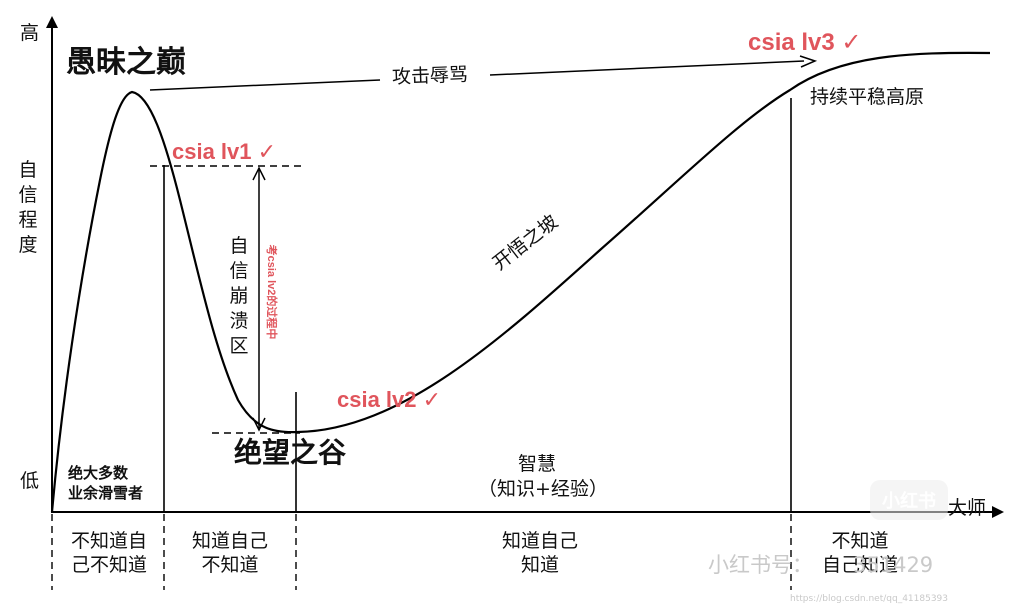 This screenshot has width=1024, height=608. I want to click on zone-label-1: 知道自己 不知道, so click(229, 553).